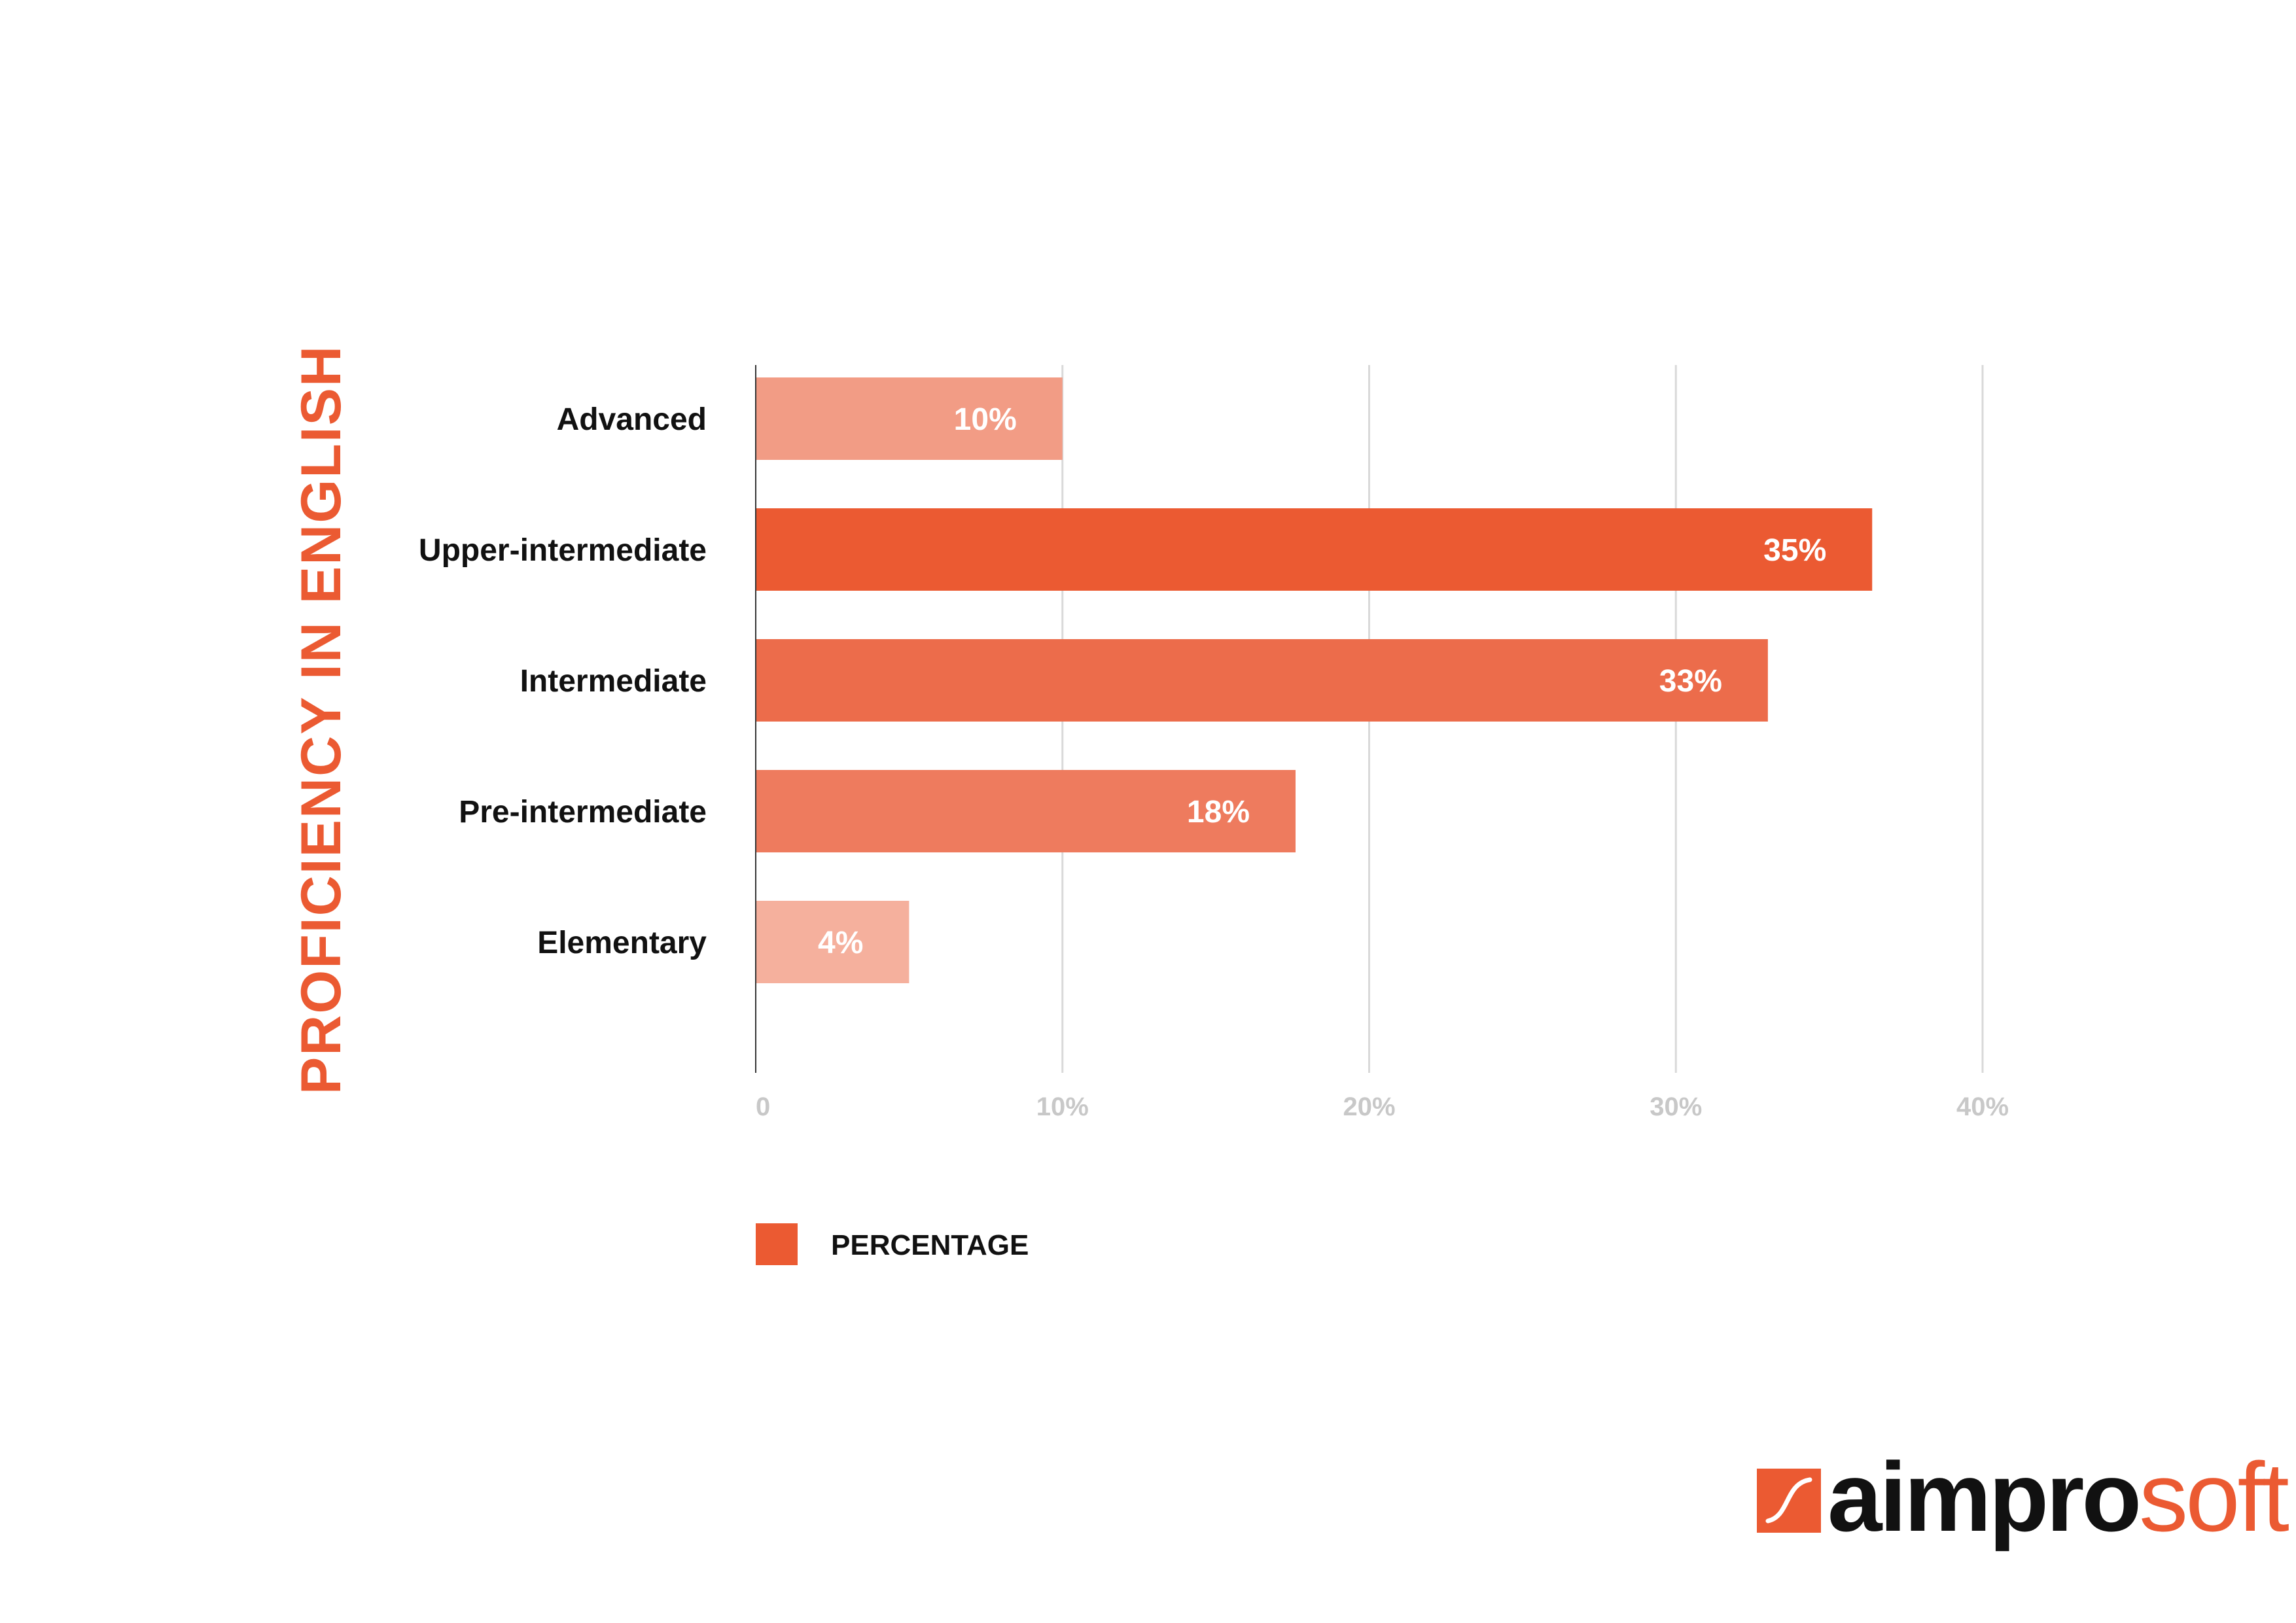  I want to click on value-label: 33%, so click(1691, 682).